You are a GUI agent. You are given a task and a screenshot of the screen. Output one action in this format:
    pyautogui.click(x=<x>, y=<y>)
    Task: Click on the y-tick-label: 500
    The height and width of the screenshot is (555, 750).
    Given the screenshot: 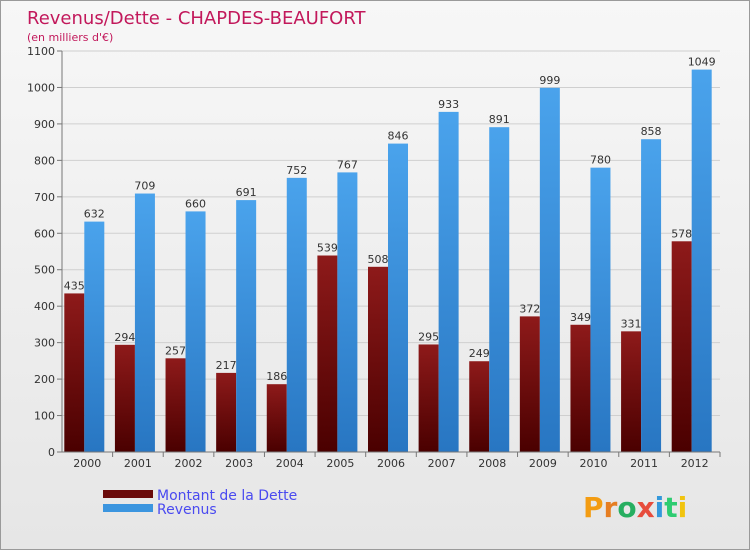 What is the action you would take?
    pyautogui.click(x=44, y=270)
    